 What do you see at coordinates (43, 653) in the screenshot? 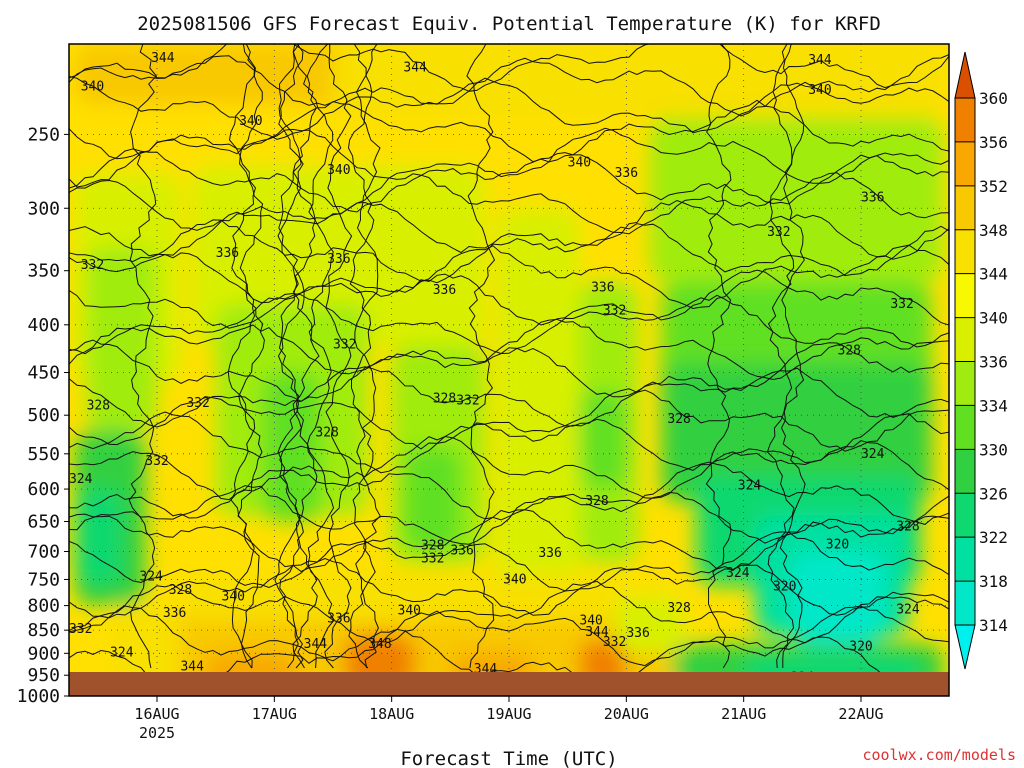
I see `y-tick-label-900: 900` at bounding box center [43, 653].